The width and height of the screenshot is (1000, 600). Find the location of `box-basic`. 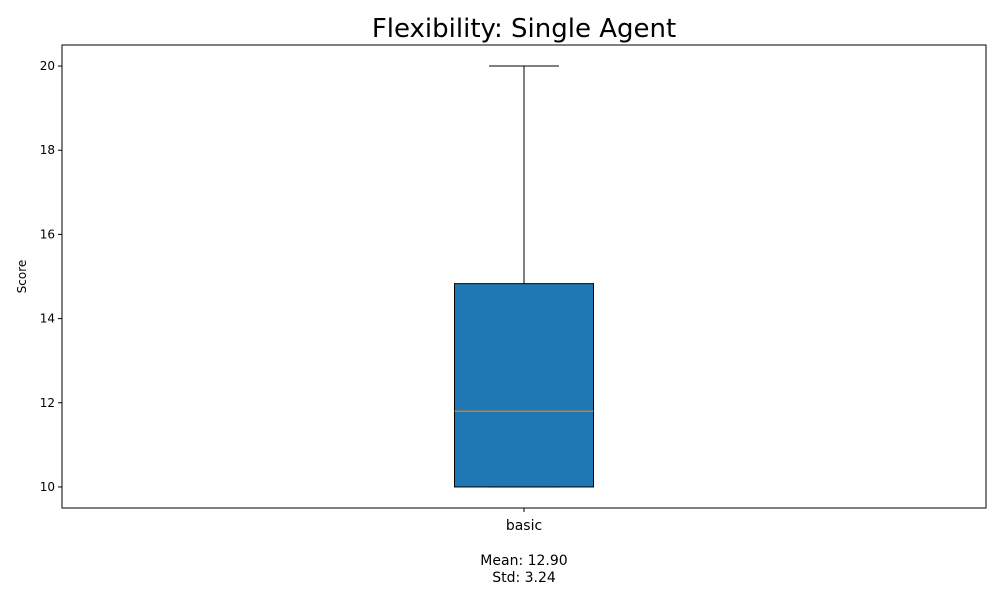

box-basic is located at coordinates (524, 276).